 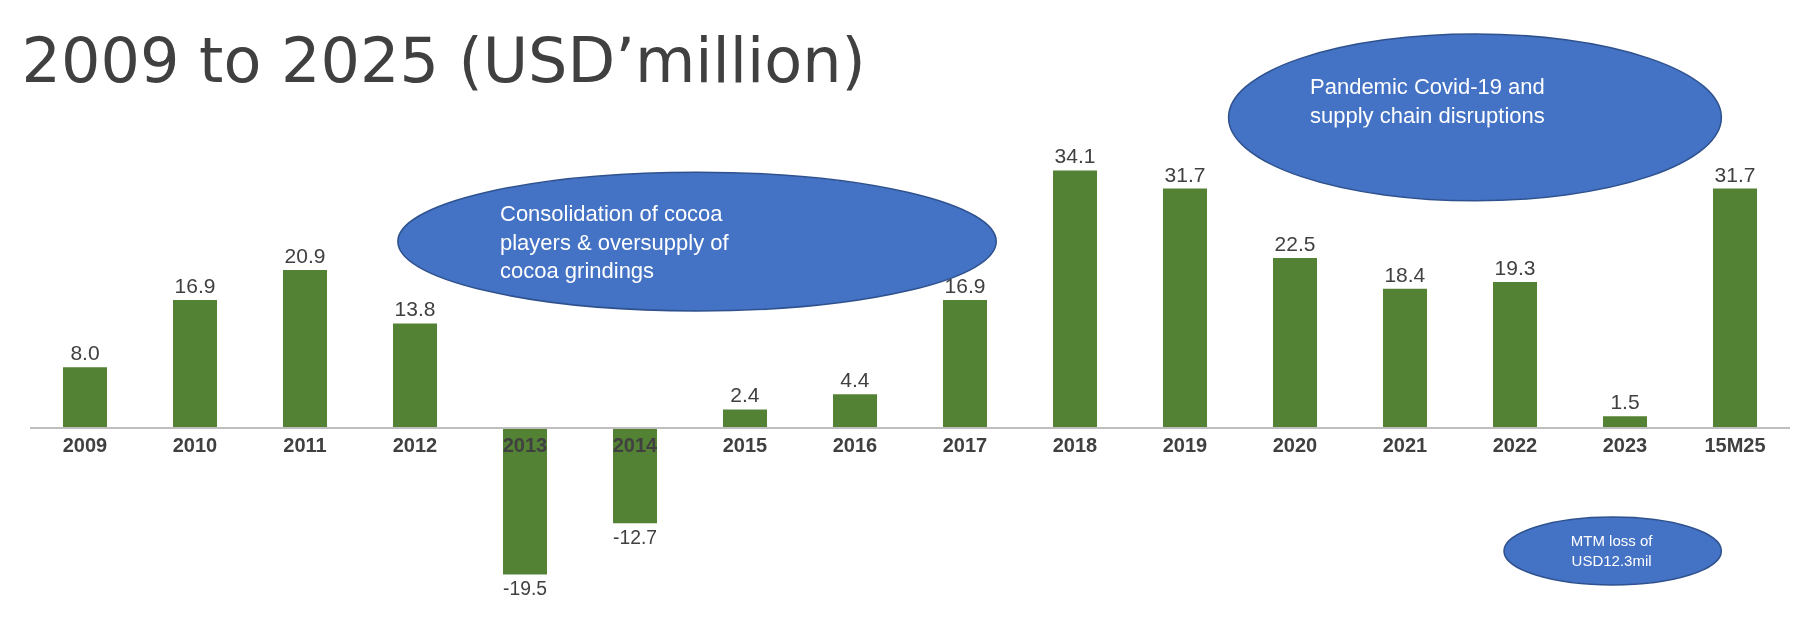 What do you see at coordinates (1625, 445) in the screenshot?
I see `x-tick-label: 2023` at bounding box center [1625, 445].